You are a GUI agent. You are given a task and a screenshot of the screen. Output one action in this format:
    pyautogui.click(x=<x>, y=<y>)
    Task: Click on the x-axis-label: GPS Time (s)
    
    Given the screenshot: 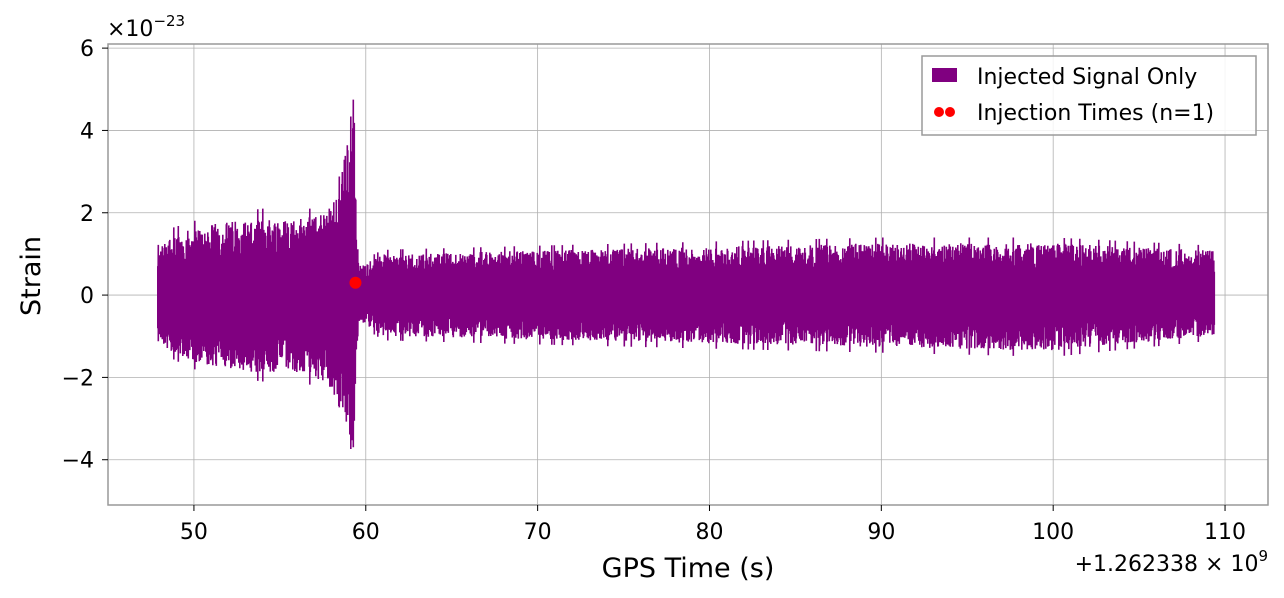 What is the action you would take?
    pyautogui.click(x=688, y=568)
    